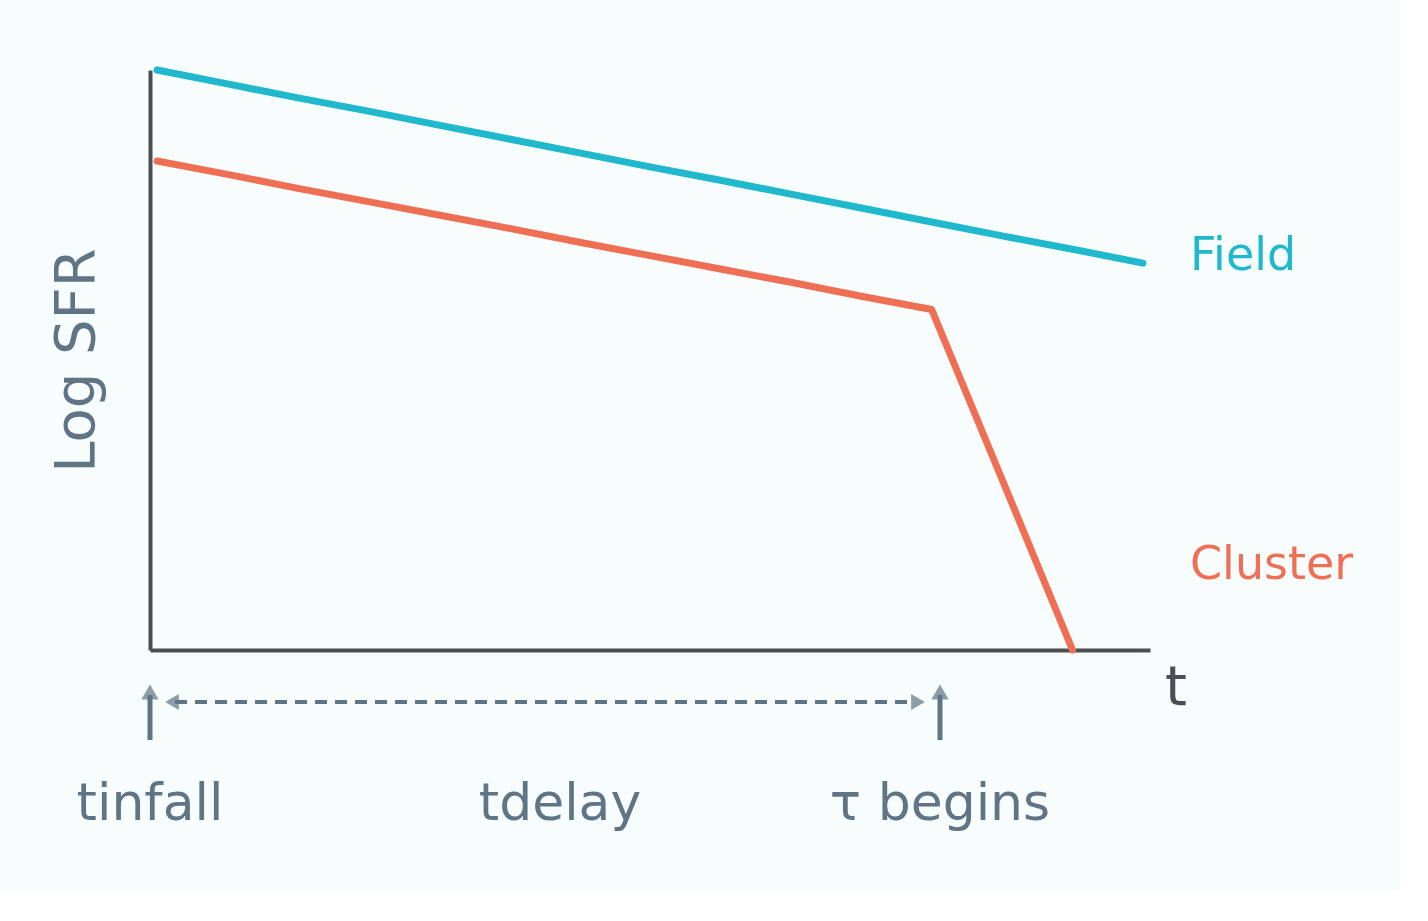 The image size is (1428, 921). Describe the element at coordinates (1243, 254) in the screenshot. I see `series-label: Field` at that location.